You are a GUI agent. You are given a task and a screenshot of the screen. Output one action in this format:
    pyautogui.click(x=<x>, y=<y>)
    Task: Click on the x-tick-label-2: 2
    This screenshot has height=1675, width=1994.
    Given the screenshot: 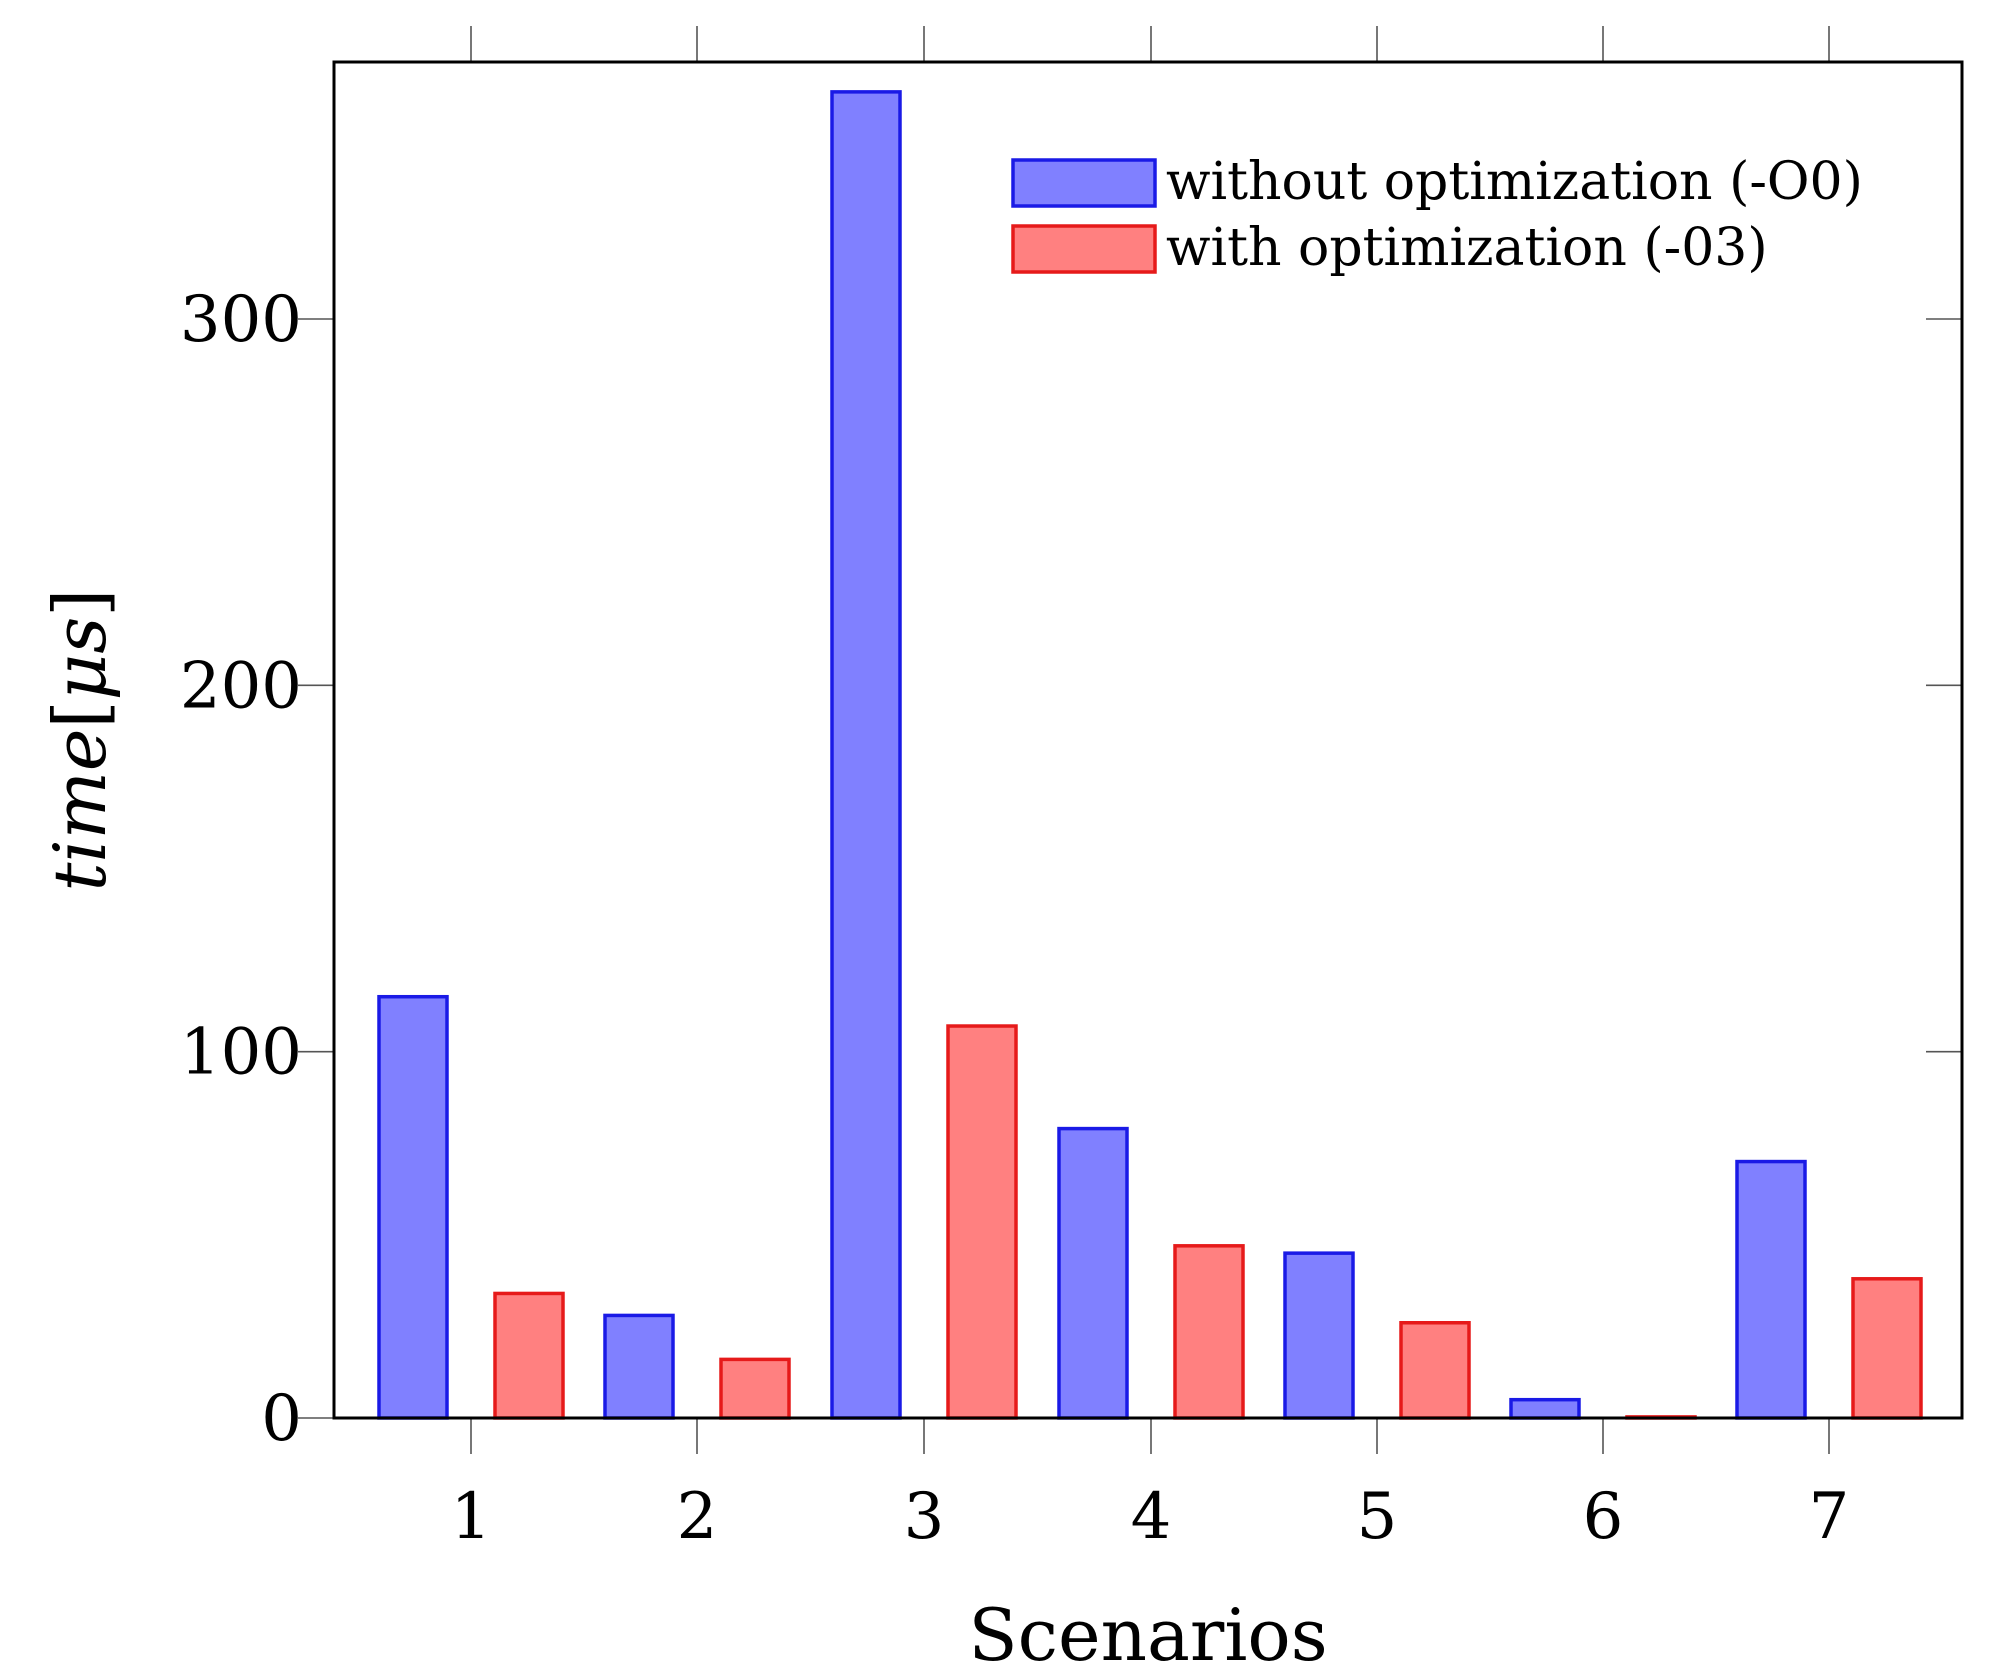 What is the action you would take?
    pyautogui.click(x=697, y=1517)
    